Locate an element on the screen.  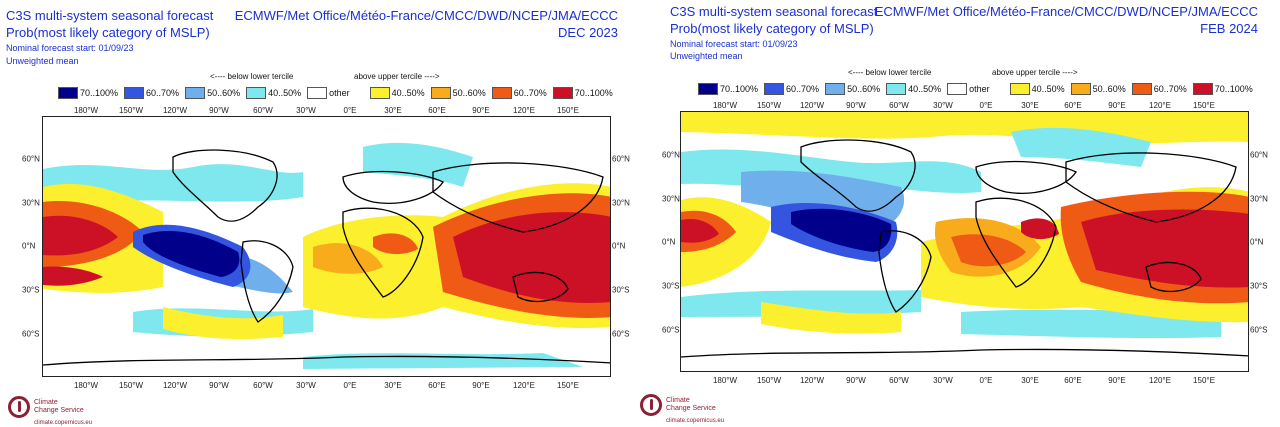
legend-above-60-70: 60..70% is located at coordinates (519, 93).